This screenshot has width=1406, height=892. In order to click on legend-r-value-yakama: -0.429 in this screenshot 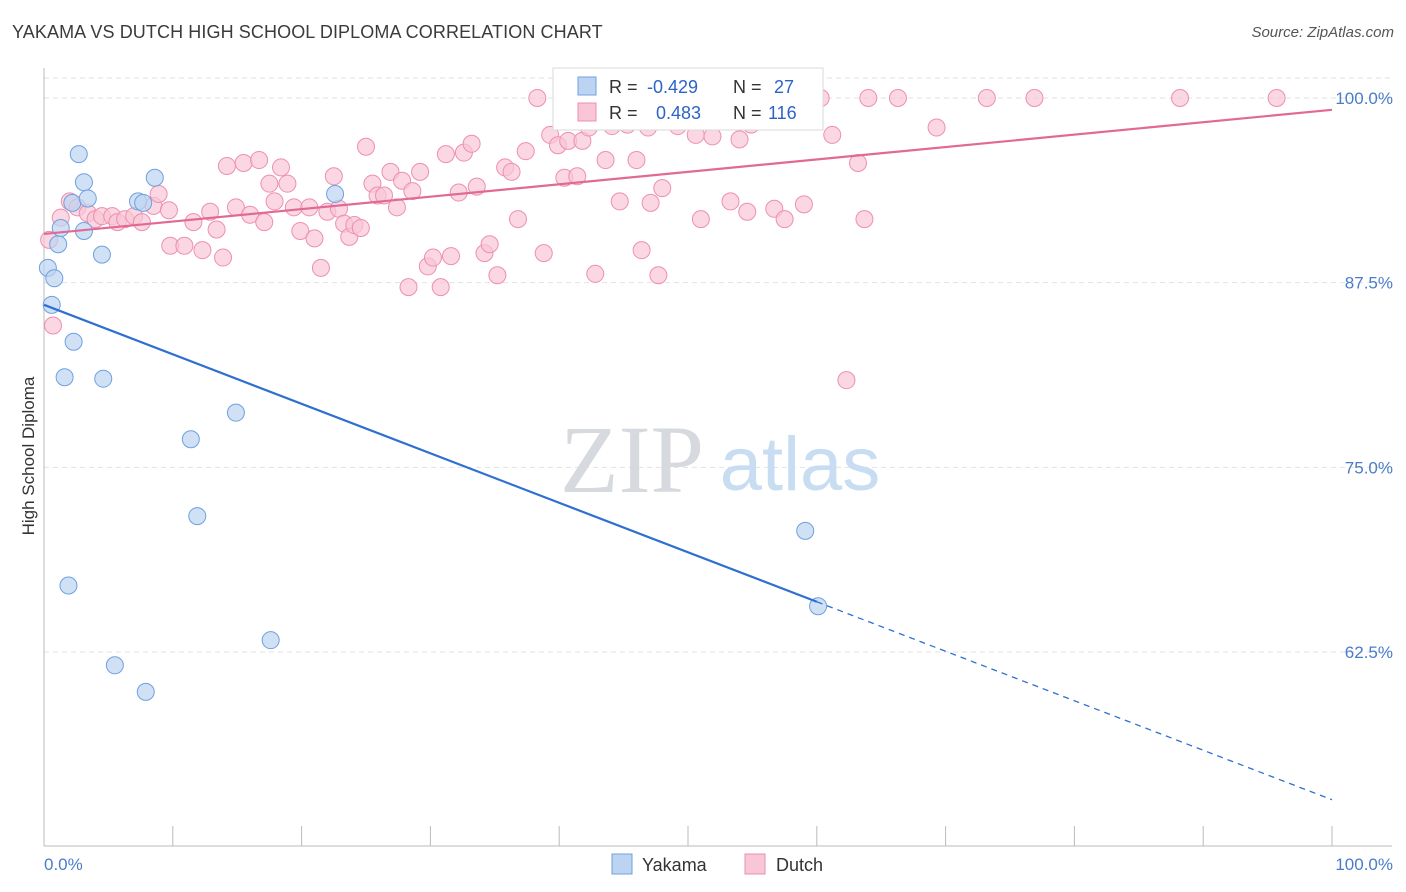, I will do `click(672, 87)`.